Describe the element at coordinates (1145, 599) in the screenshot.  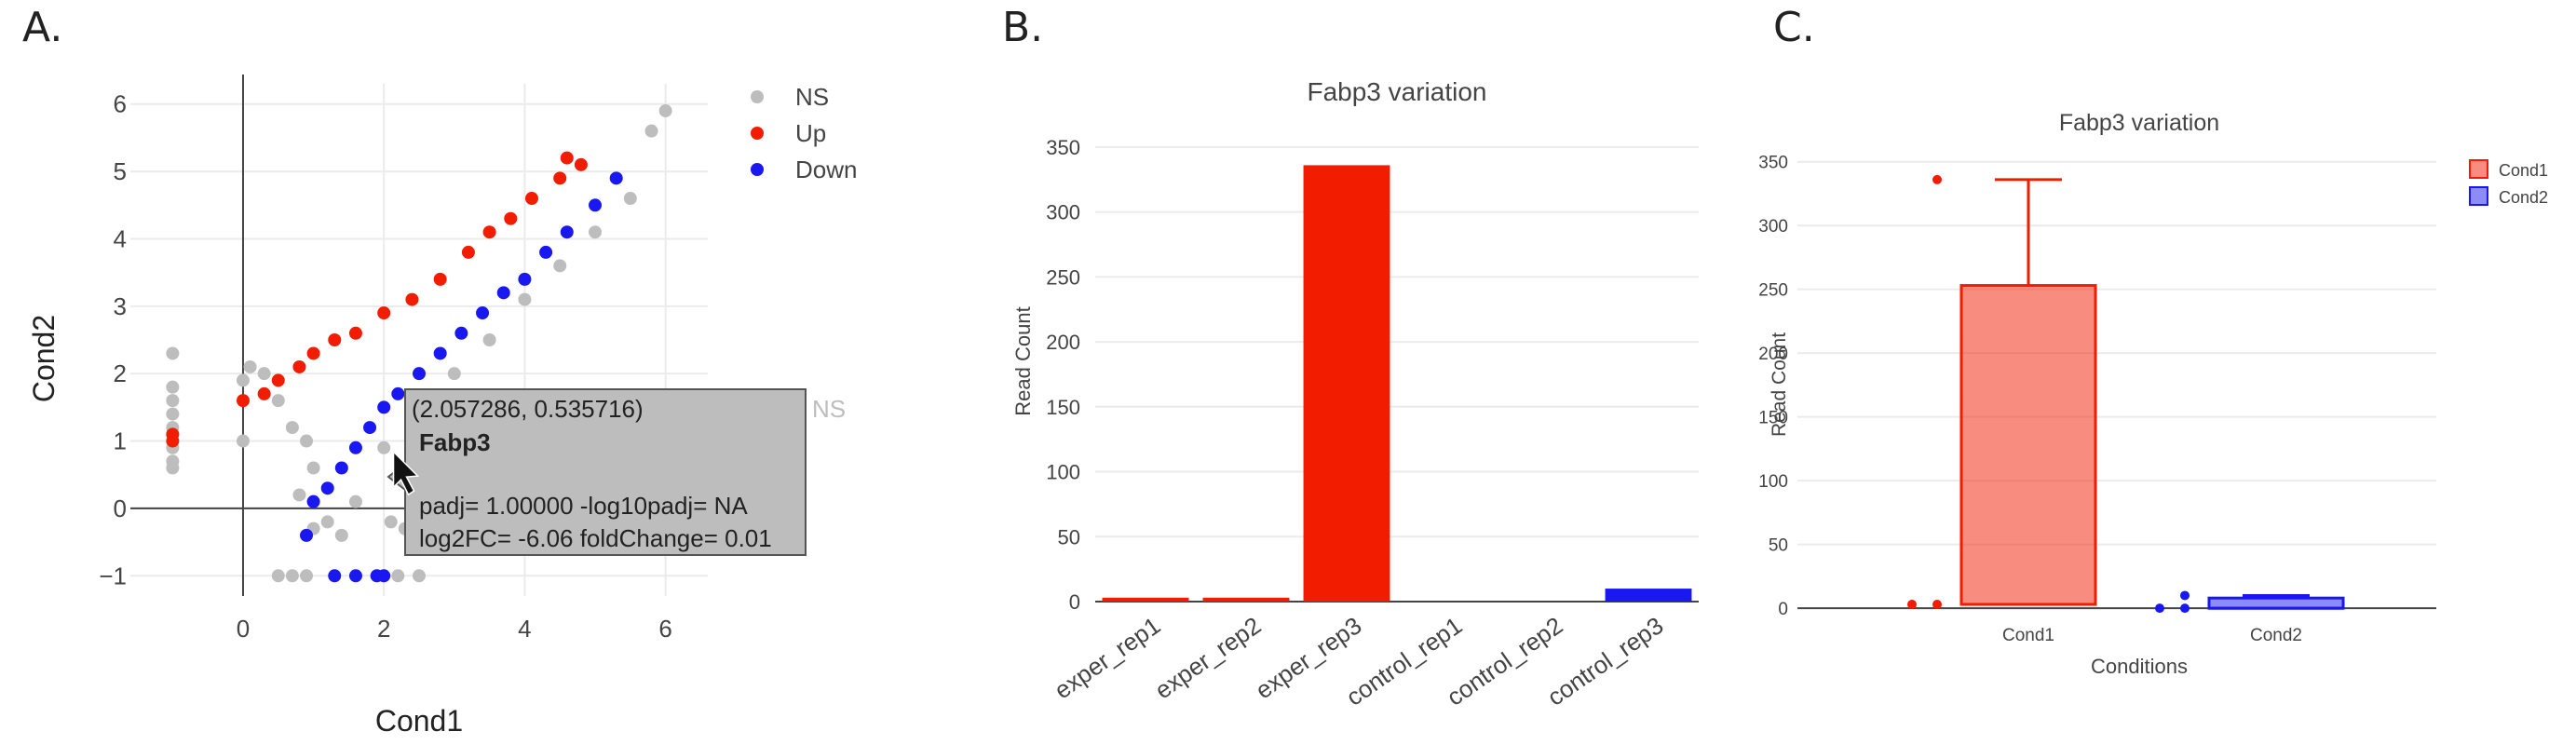
I see `bar-exper_rep1` at that location.